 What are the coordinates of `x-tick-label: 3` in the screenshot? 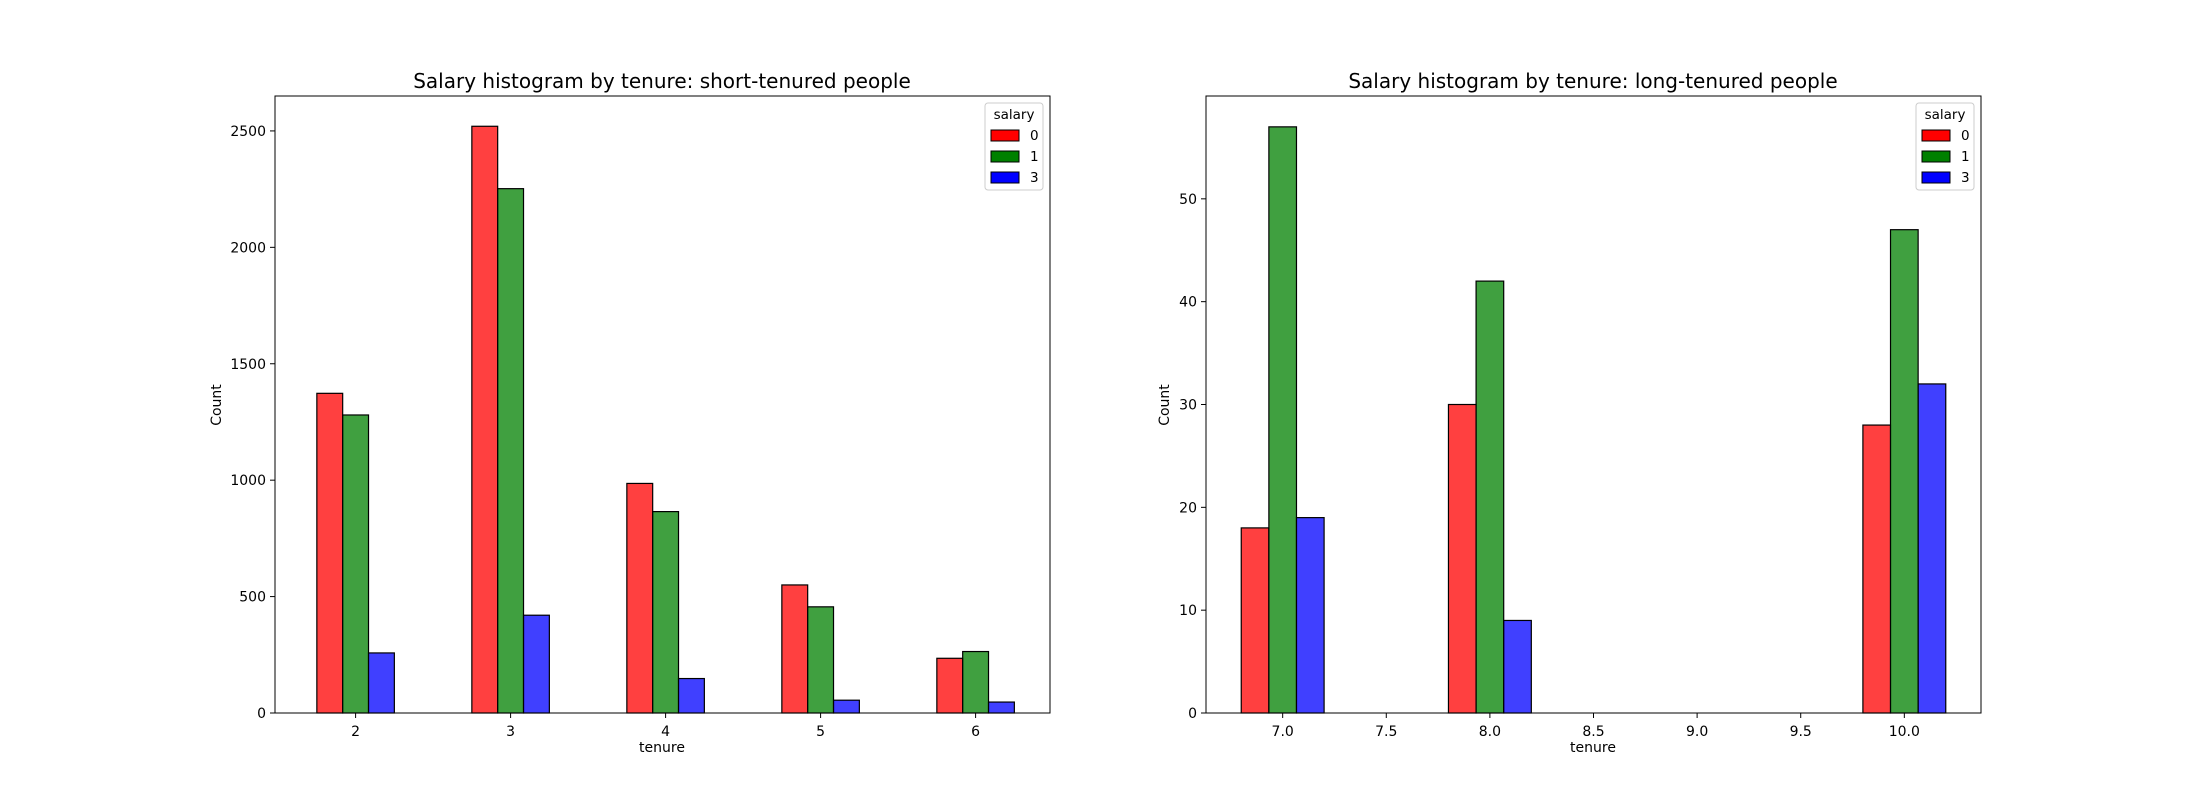 It's located at (510, 732).